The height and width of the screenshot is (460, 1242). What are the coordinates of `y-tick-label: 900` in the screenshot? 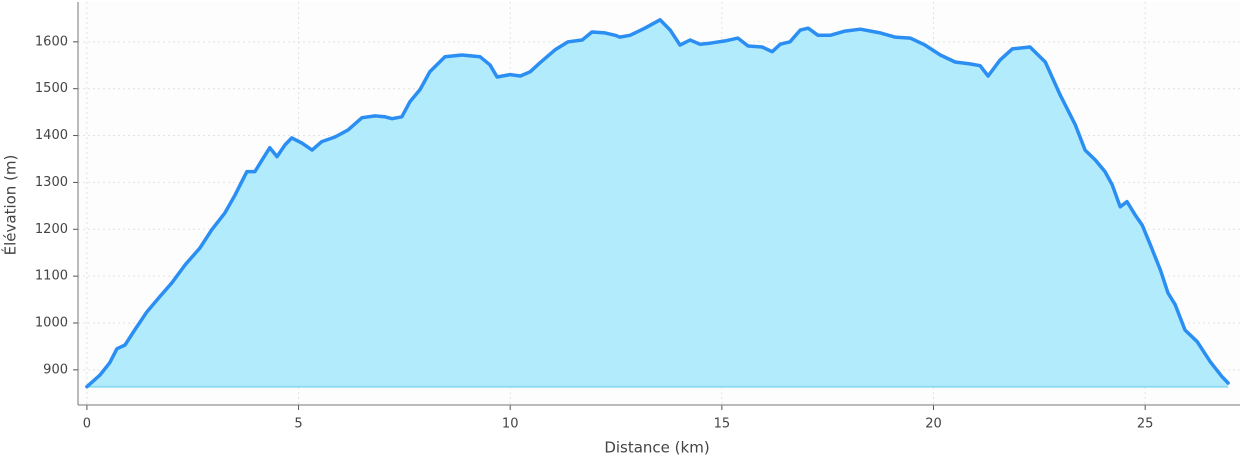 It's located at (55, 369).